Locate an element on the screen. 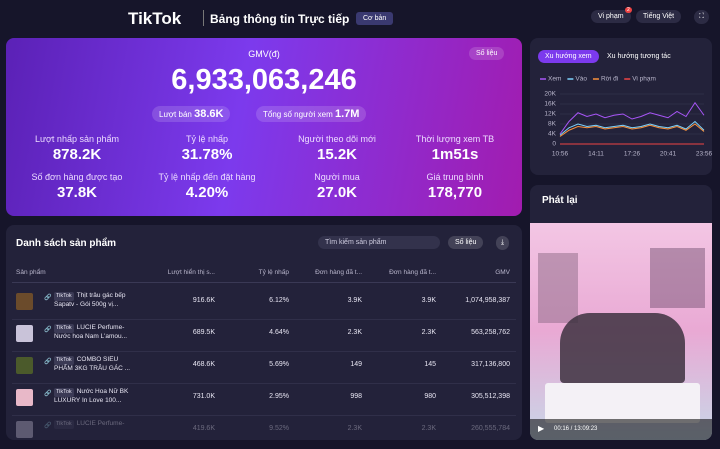 The width and height of the screenshot is (720, 449). metric-label: Tỷ lệ nhấp đến đặt hàng is located at coordinates (207, 177).